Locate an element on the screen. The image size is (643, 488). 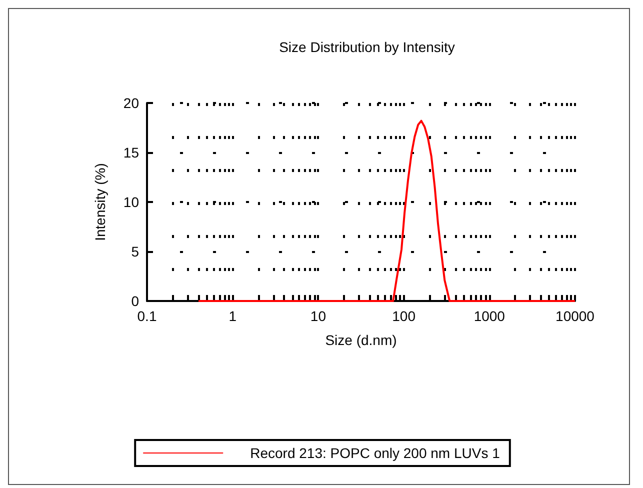
y-tick-label: 0 is located at coordinates (135, 301).